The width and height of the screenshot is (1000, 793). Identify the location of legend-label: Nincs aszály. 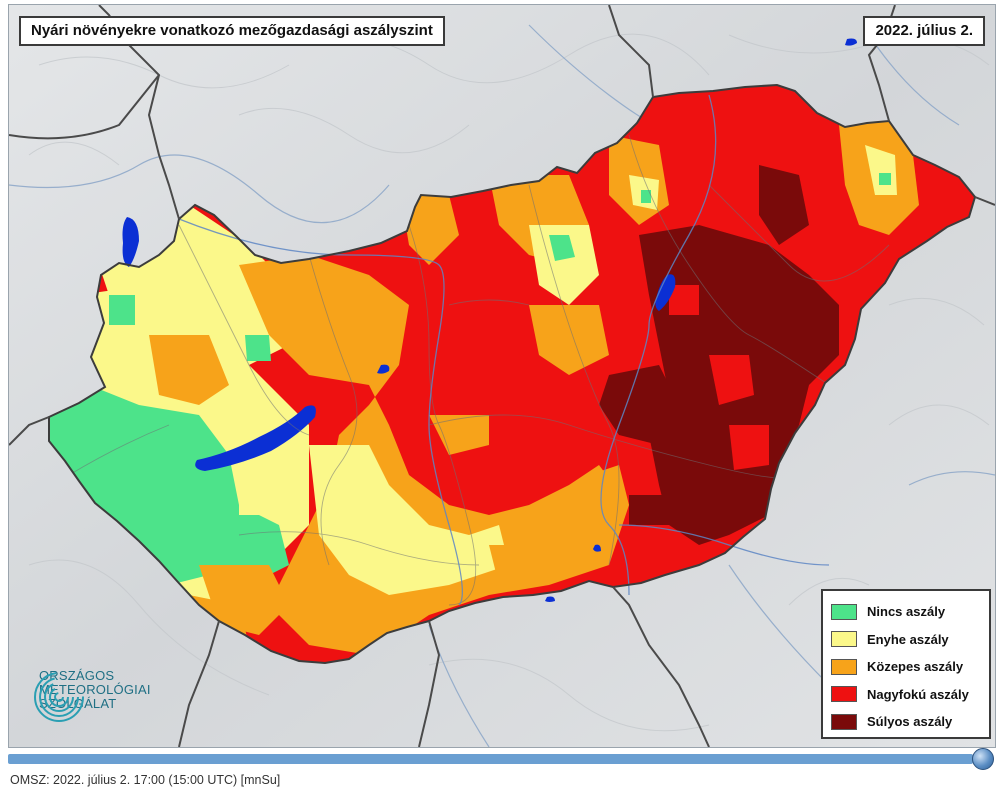
(906, 612).